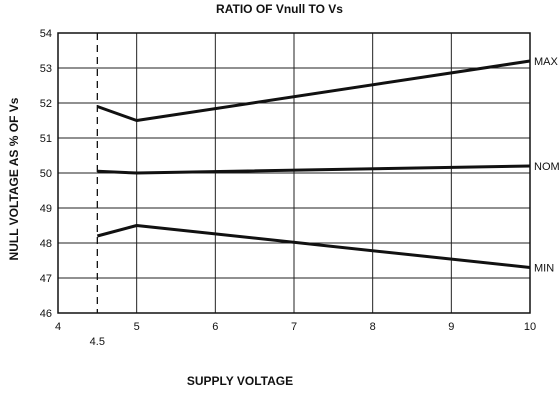 This screenshot has height=393, width=559. Describe the element at coordinates (46, 139) in the screenshot. I see `y-tick-label: 51` at that location.